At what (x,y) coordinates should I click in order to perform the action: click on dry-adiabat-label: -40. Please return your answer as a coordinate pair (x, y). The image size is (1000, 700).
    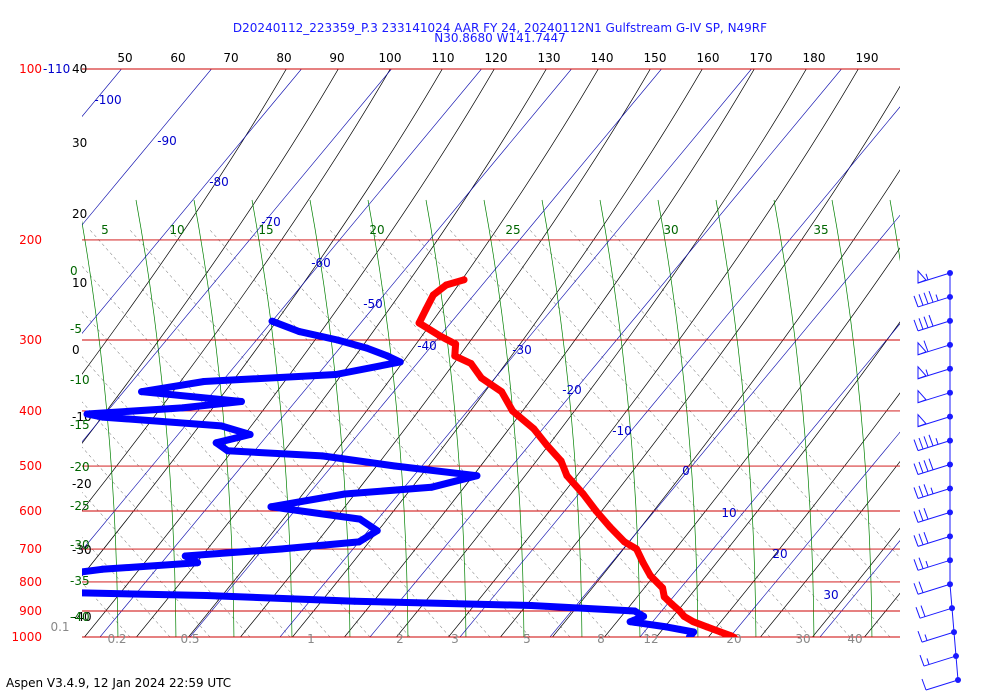
    Looking at the image, I should click on (80, 617).